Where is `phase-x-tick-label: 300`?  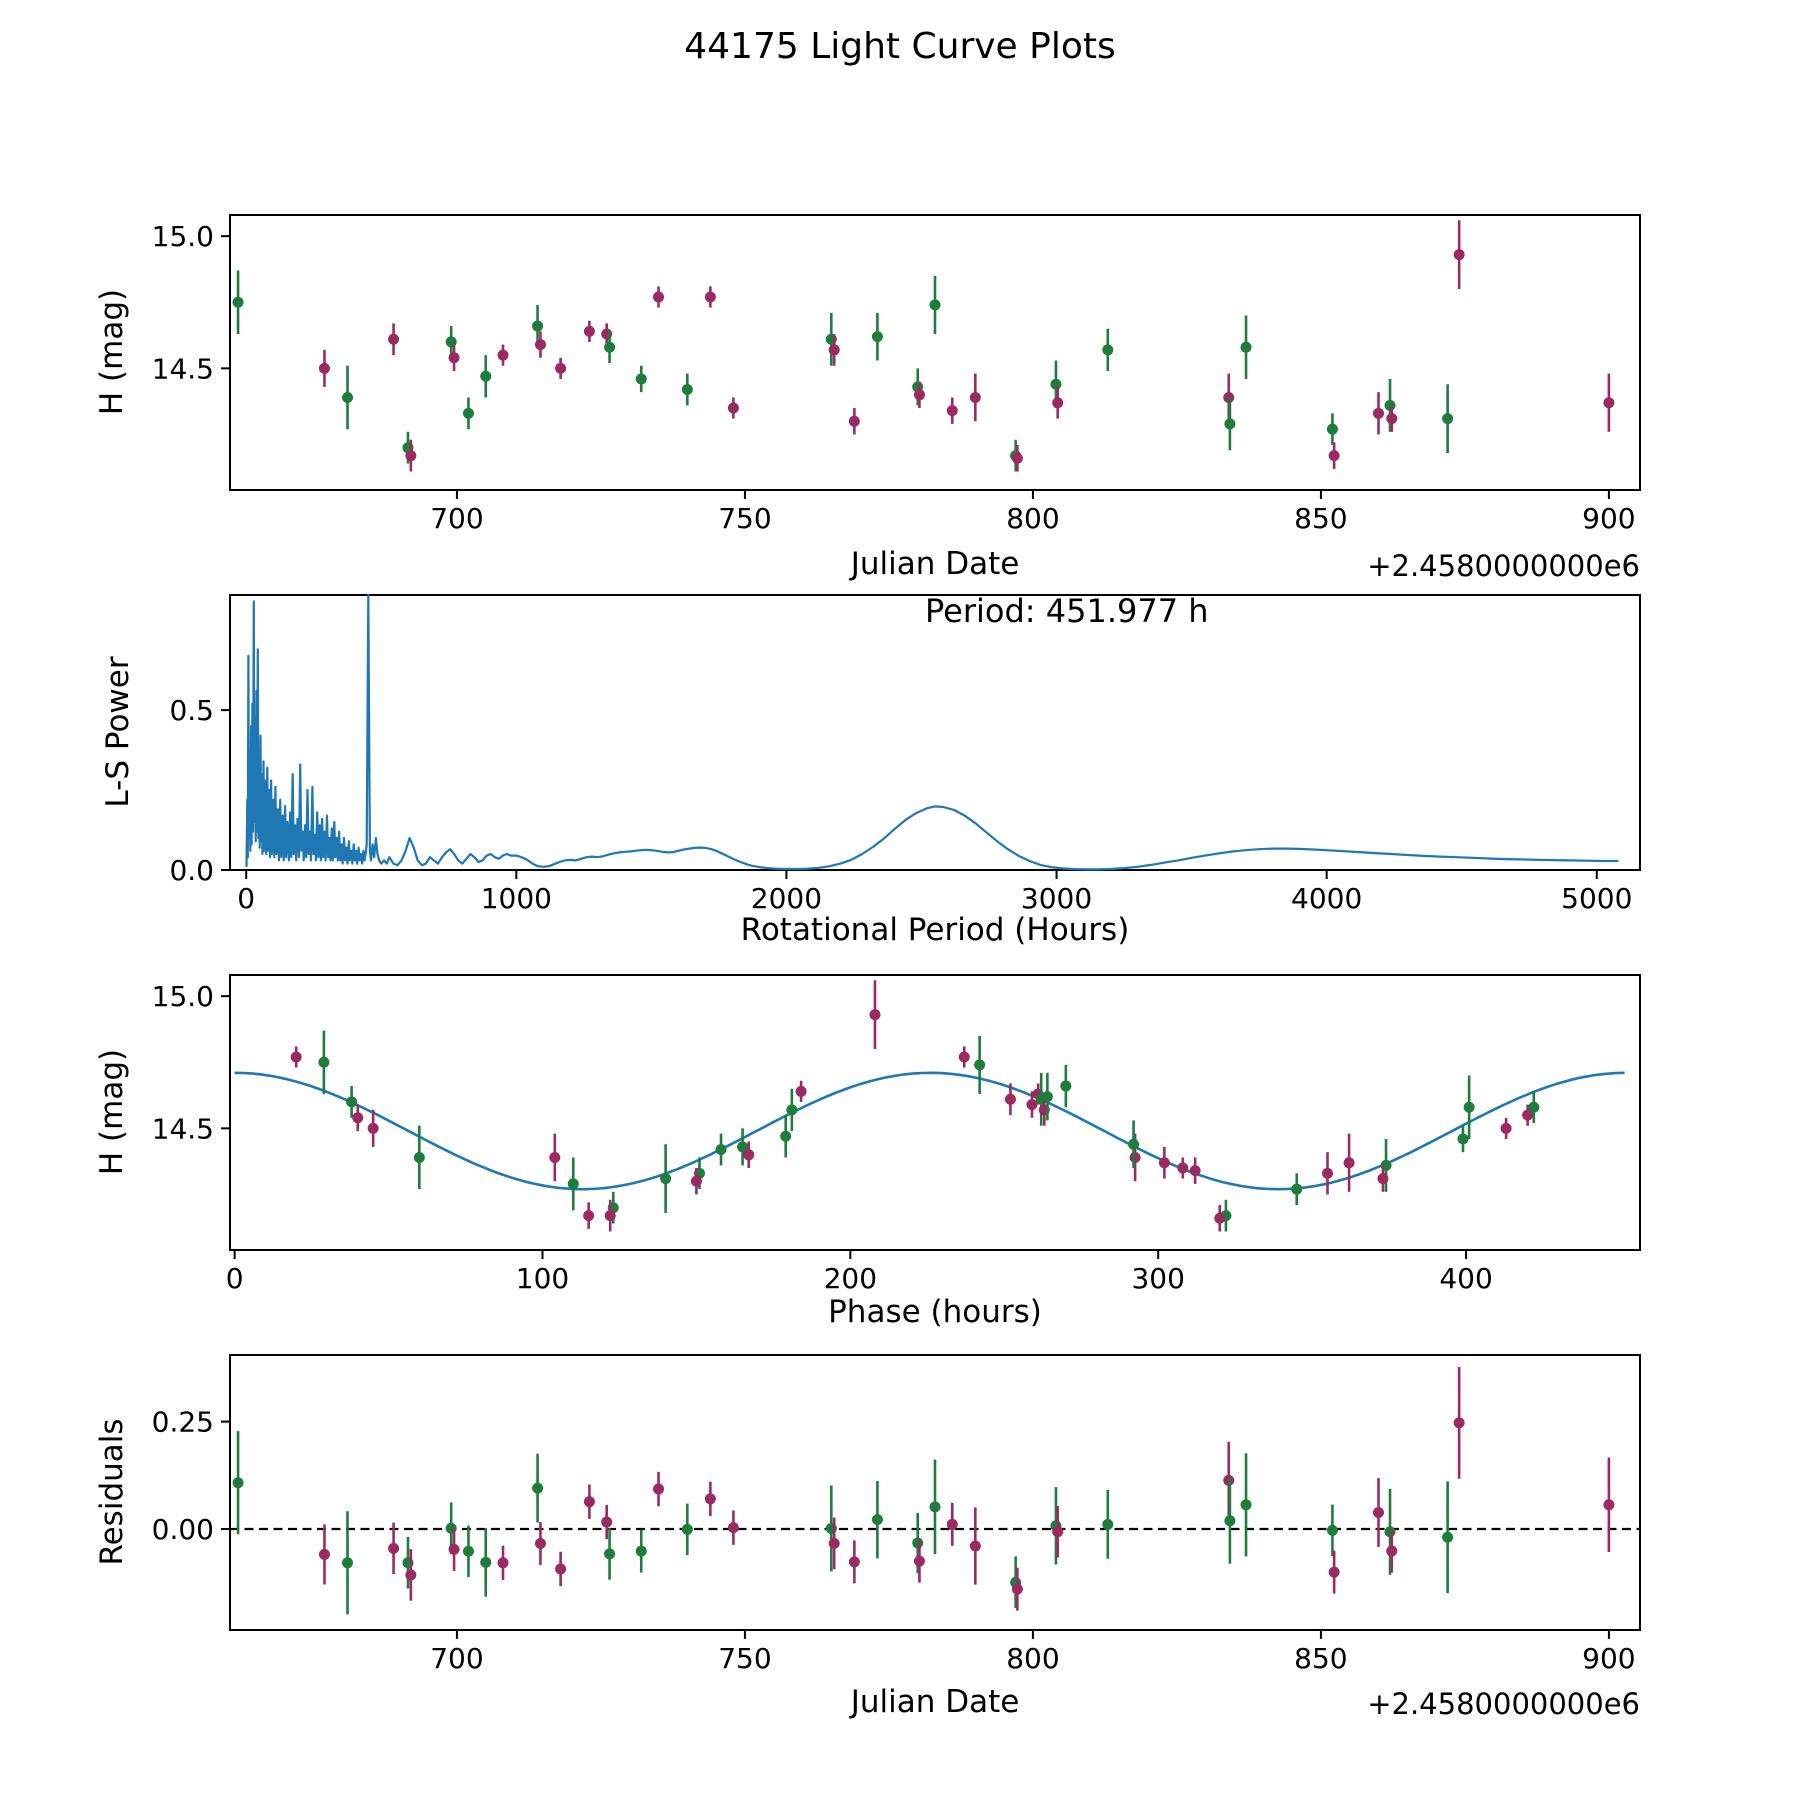 phase-x-tick-label: 300 is located at coordinates (1157, 1278).